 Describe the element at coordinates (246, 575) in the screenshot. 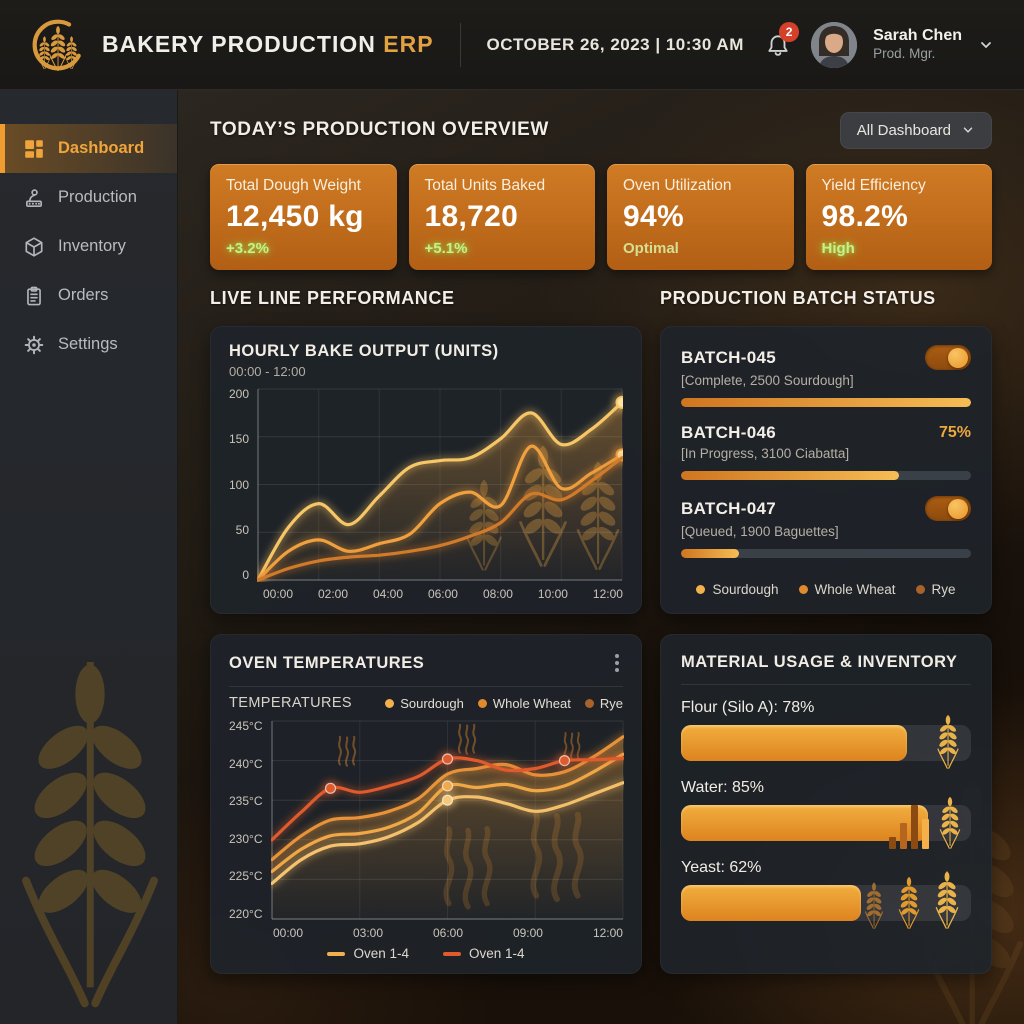

I see `y-tick-label: 0` at that location.